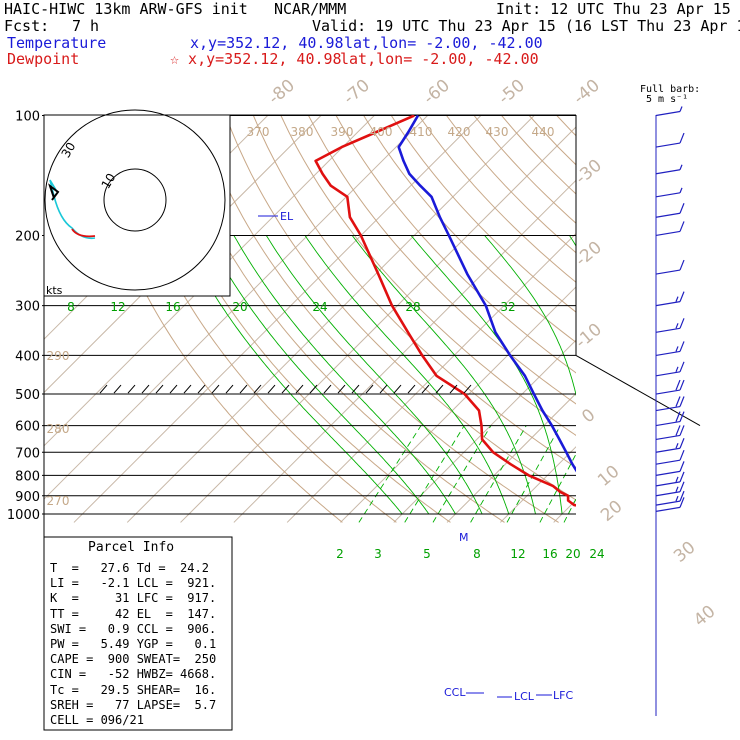 This screenshot has width=740, height=740. What do you see at coordinates (54, 290) in the screenshot?
I see `hodograph-units-label: kts` at bounding box center [54, 290].